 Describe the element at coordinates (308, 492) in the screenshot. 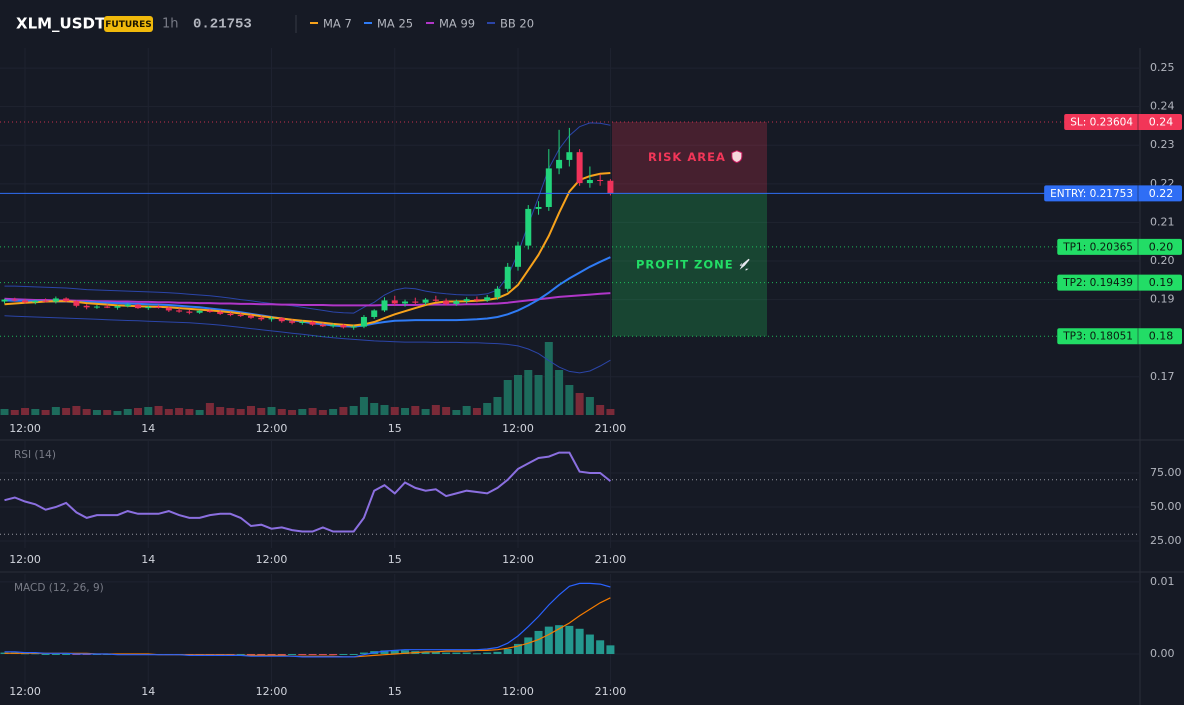

I see `rsi-line` at that location.